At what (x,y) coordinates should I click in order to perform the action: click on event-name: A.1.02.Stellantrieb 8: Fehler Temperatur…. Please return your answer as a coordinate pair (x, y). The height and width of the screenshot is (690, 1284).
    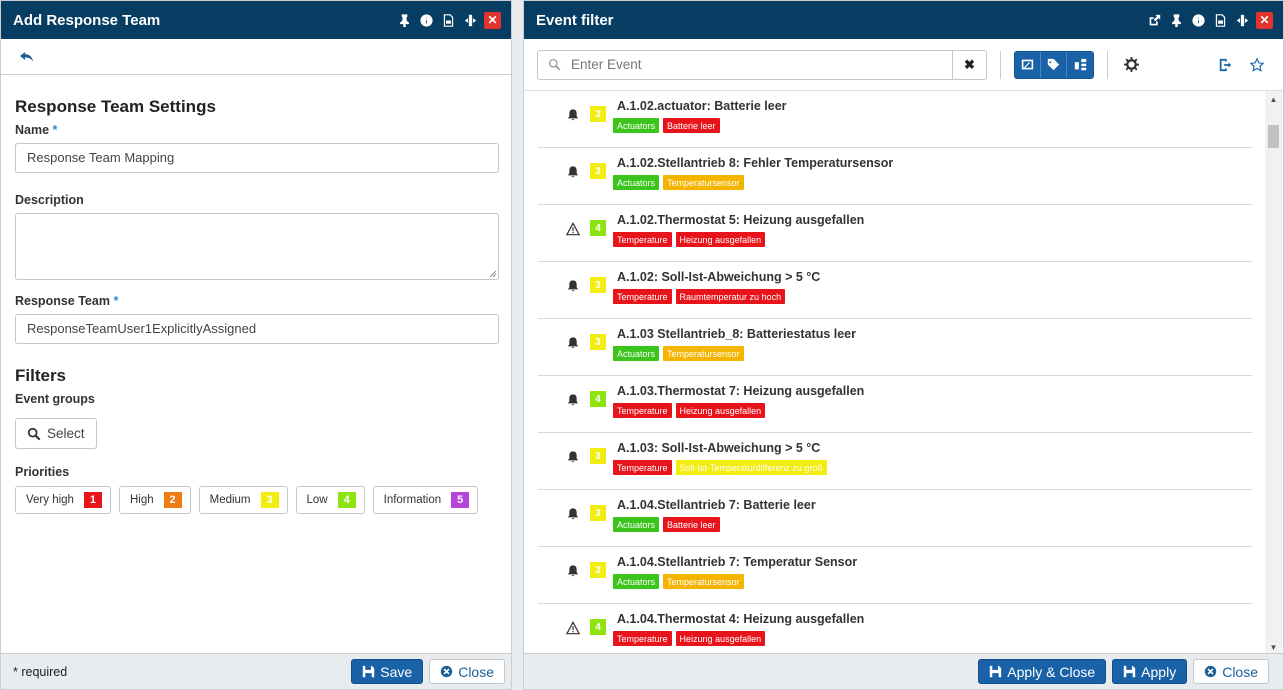
    Looking at the image, I should click on (755, 163).